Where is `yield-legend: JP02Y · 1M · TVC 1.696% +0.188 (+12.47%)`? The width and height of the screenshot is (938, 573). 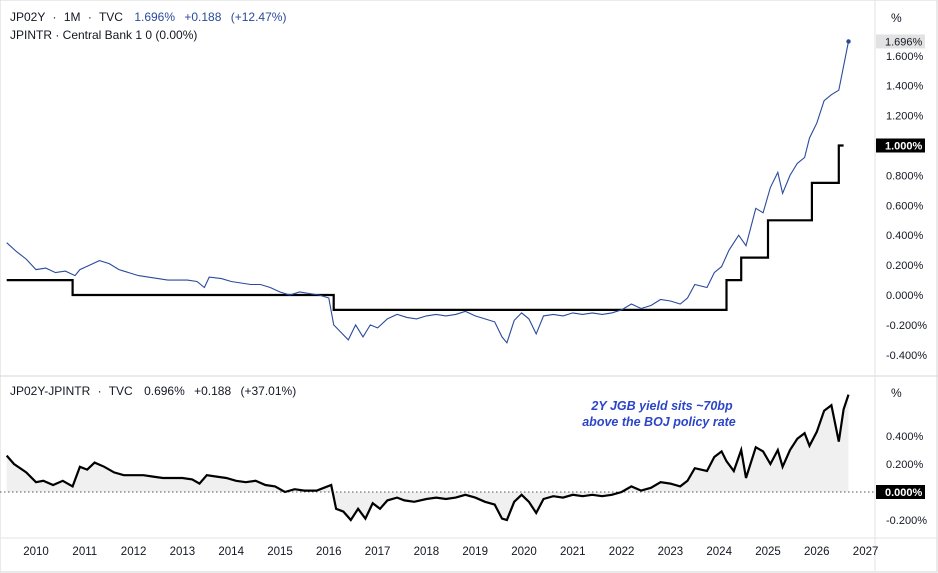 yield-legend: JP02Y · 1M · TVC 1.696% +0.188 (+12.47%) is located at coordinates (148, 17).